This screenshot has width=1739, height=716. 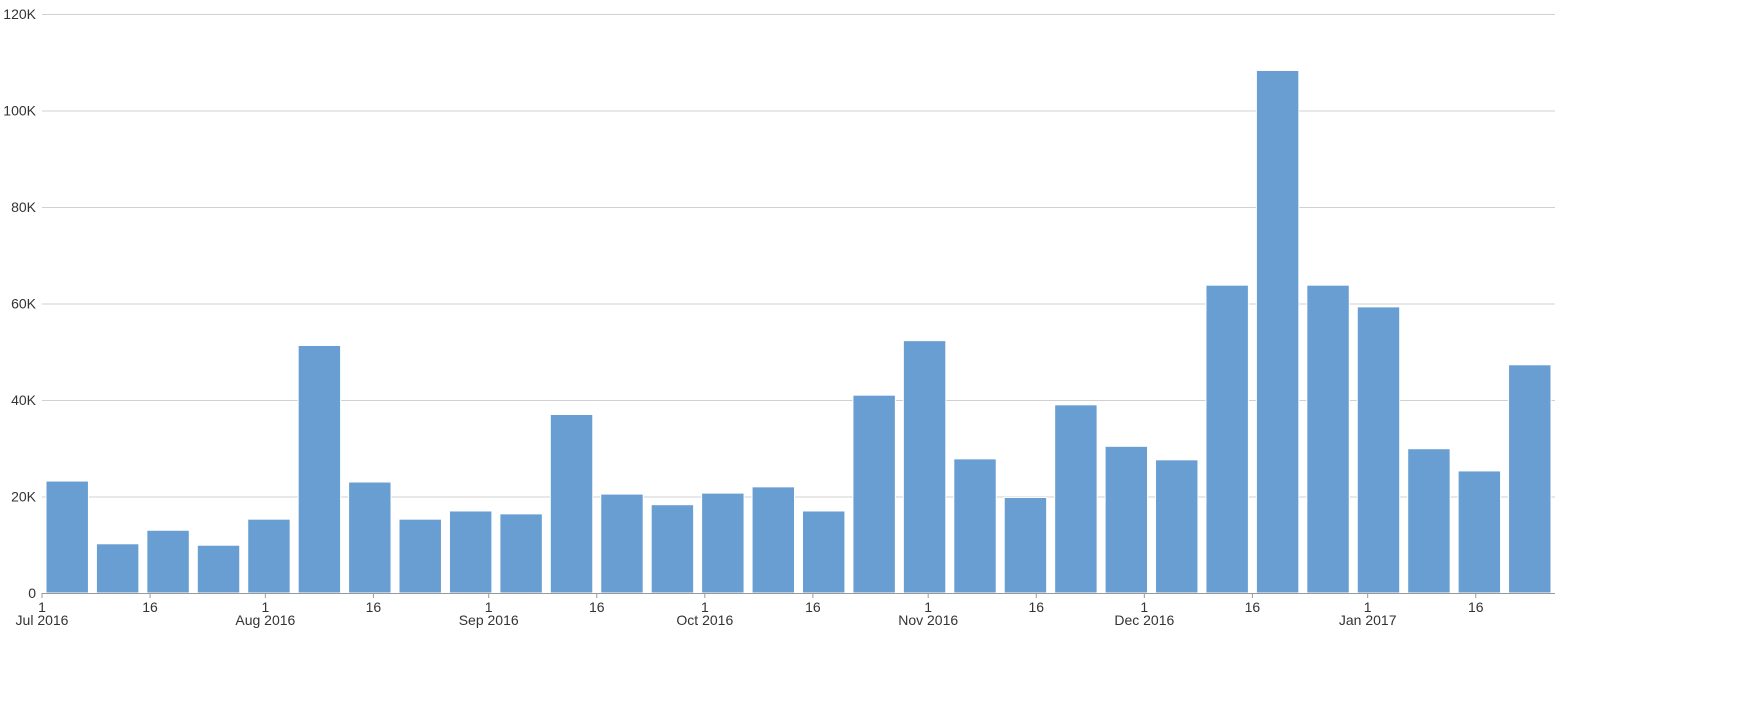 I want to click on y-tick-label: 40K, so click(x=24, y=400).